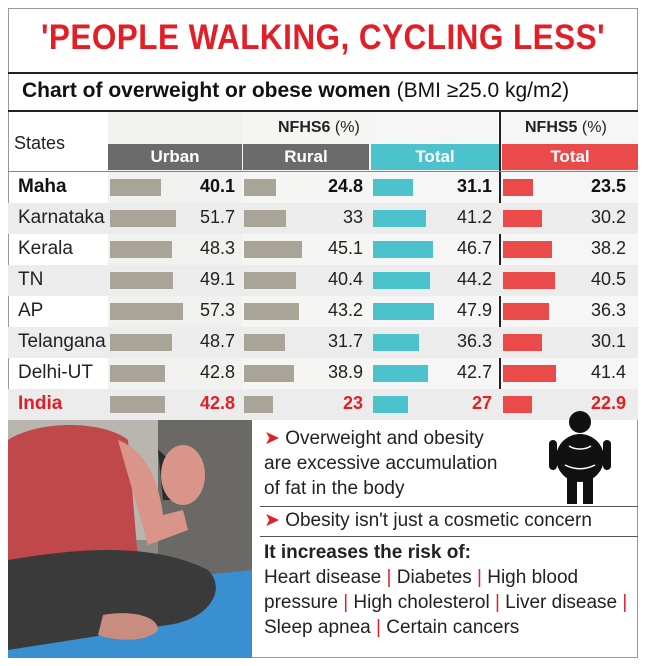 The width and height of the screenshot is (647, 666). Describe the element at coordinates (474, 279) in the screenshot. I see `value-label-total6: 44.2` at that location.